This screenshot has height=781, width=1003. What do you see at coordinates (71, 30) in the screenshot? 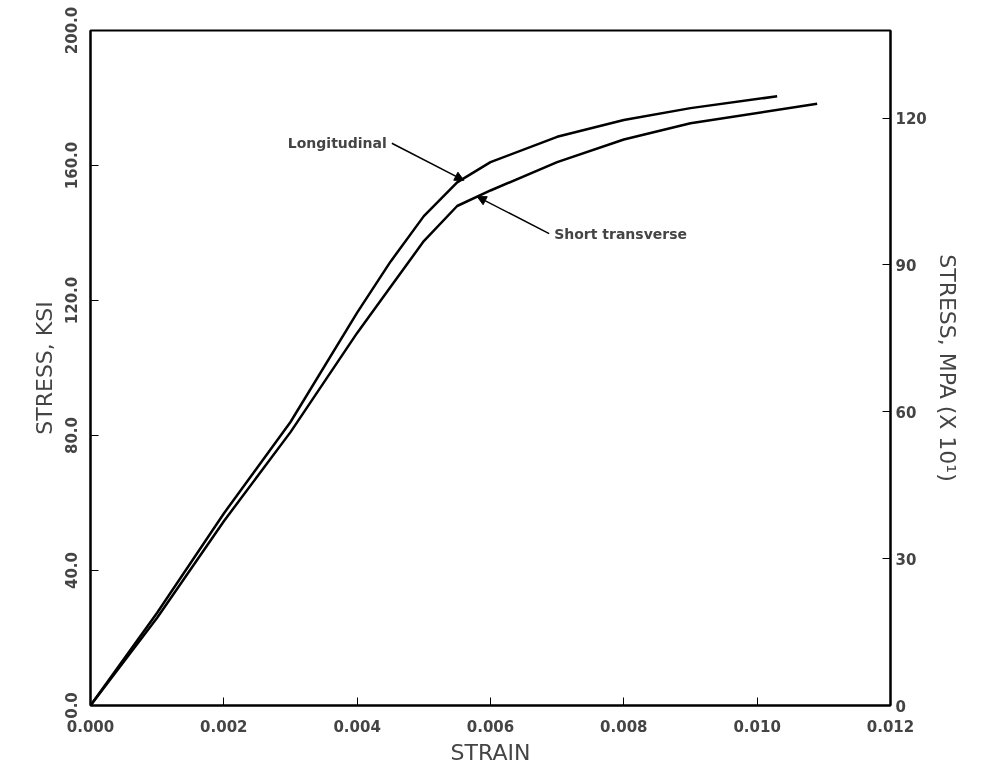
I see `y-tick-label: 200.0` at bounding box center [71, 30].